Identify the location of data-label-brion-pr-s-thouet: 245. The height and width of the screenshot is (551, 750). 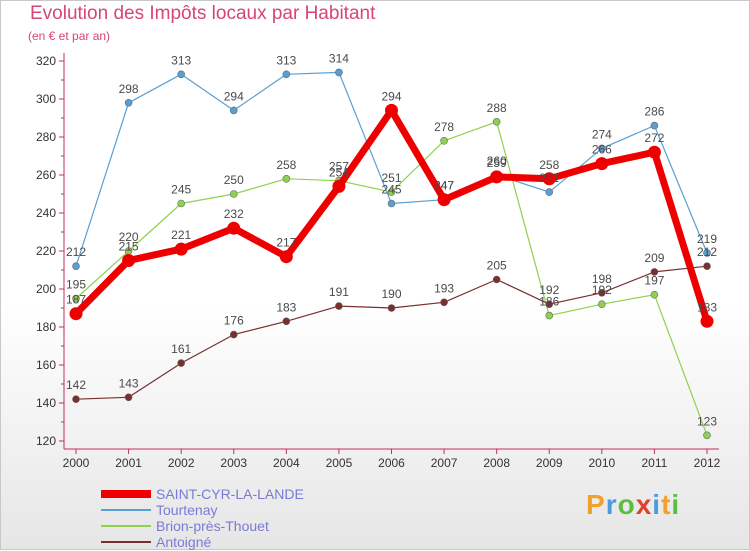
(181, 190).